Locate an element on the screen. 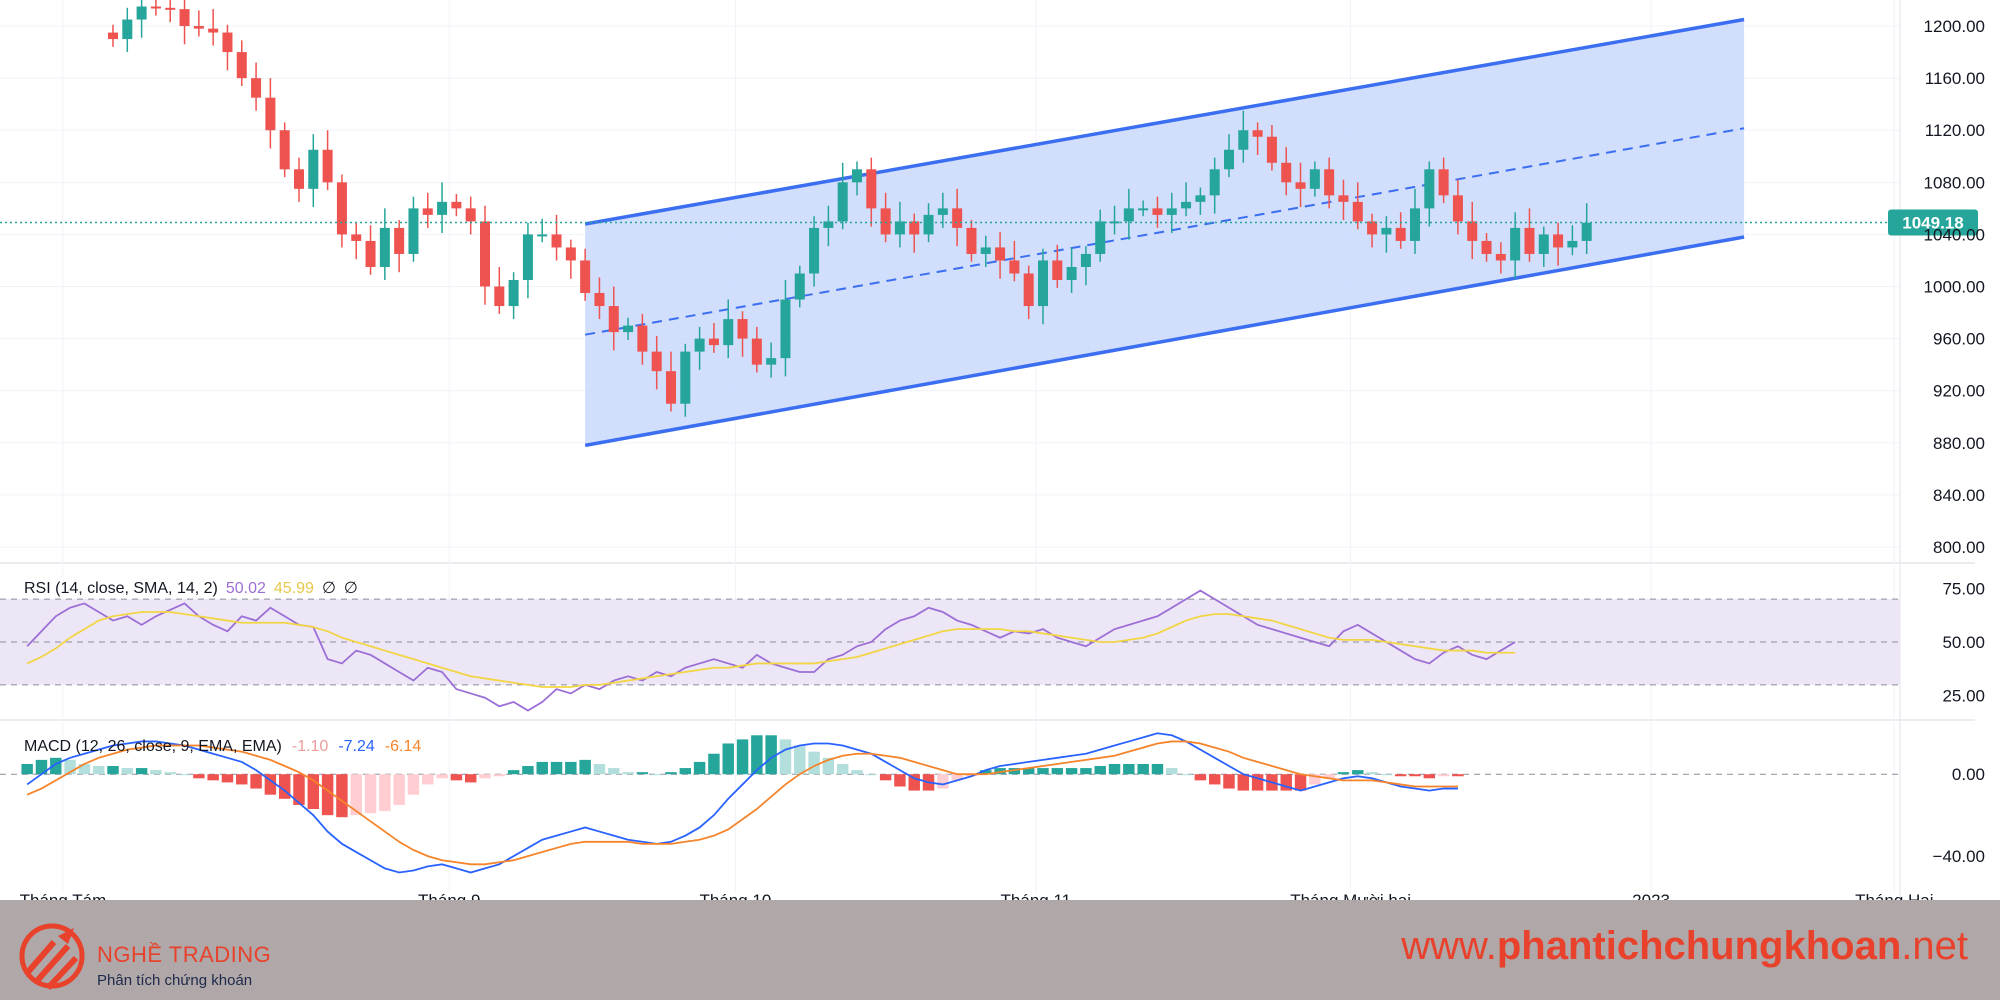  macd-legend-item: -7.24 is located at coordinates (356, 746).